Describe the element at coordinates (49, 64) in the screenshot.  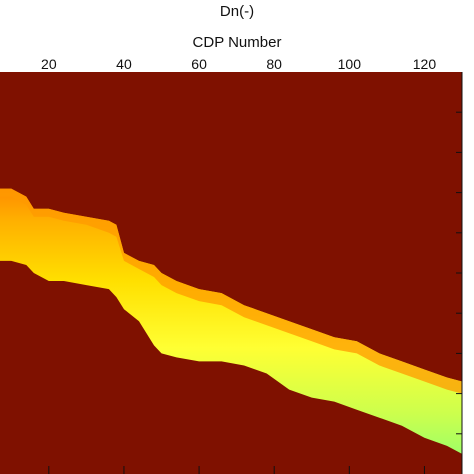
I see `x-tick-label: 20` at that location.